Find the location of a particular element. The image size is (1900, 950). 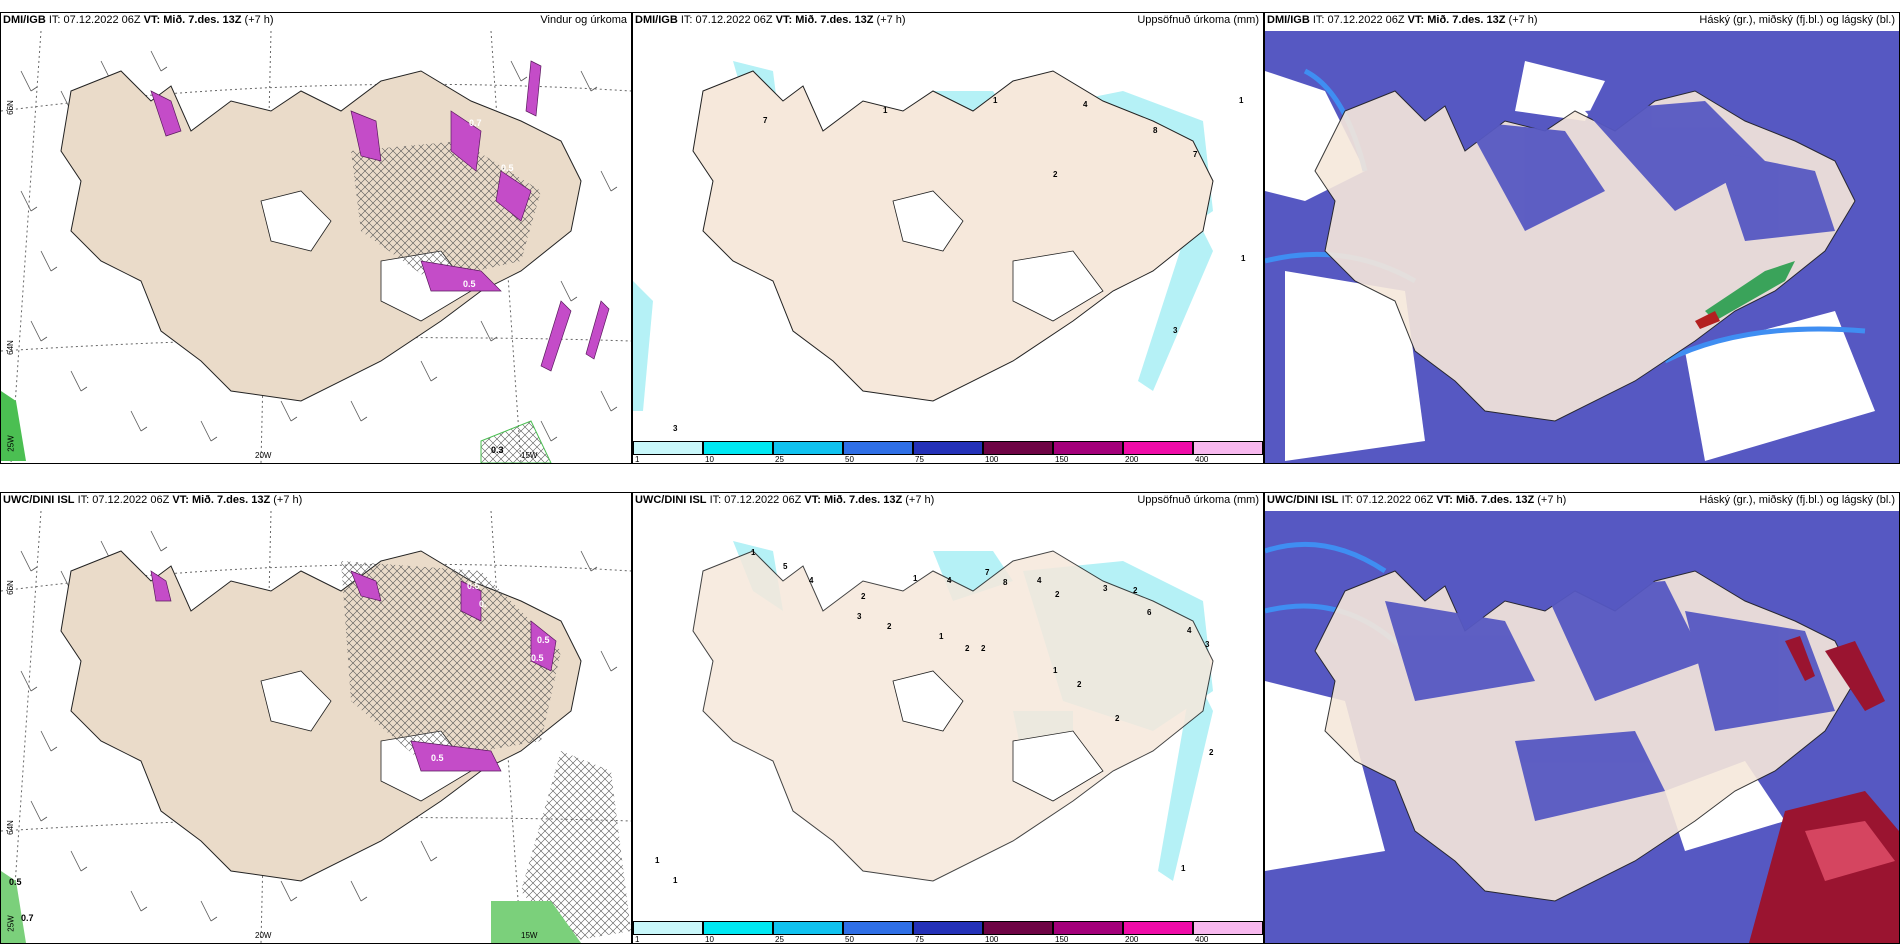

lon-label-20w: 20W is located at coordinates (263, 455).